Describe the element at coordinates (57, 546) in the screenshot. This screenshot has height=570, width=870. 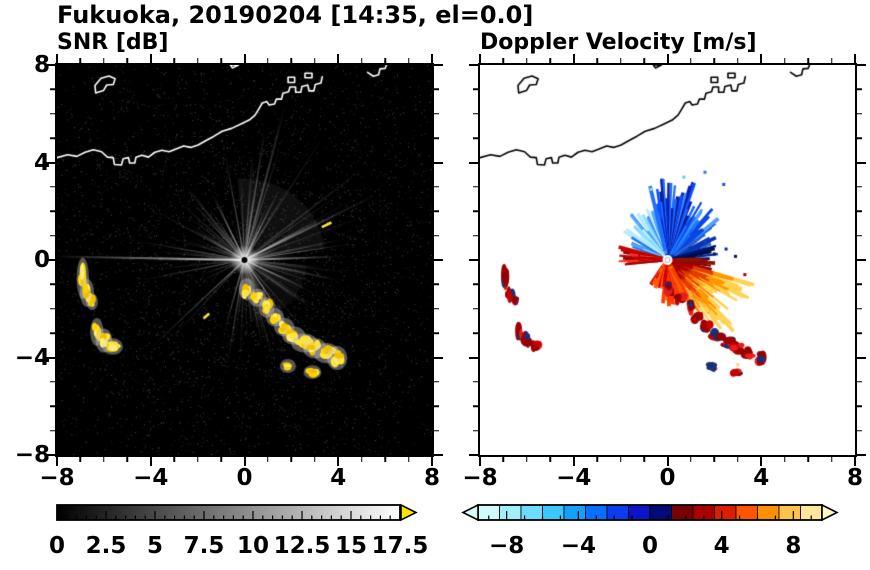
I see `snr-colorbar-label: 0` at that location.